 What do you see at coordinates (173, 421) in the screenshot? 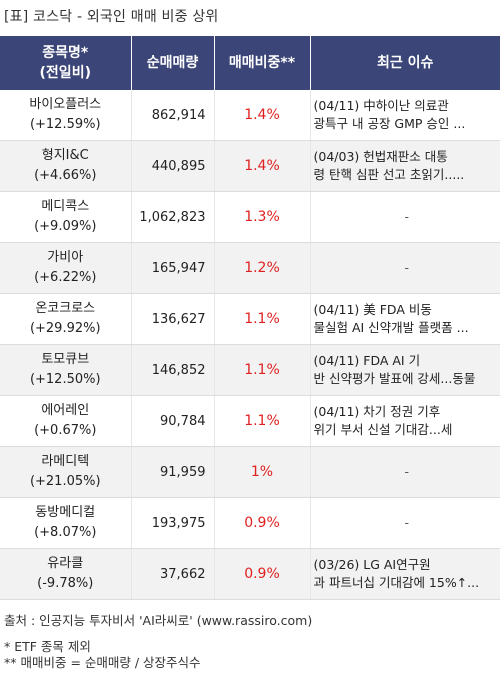
I see `net-volume: 90,784` at bounding box center [173, 421].